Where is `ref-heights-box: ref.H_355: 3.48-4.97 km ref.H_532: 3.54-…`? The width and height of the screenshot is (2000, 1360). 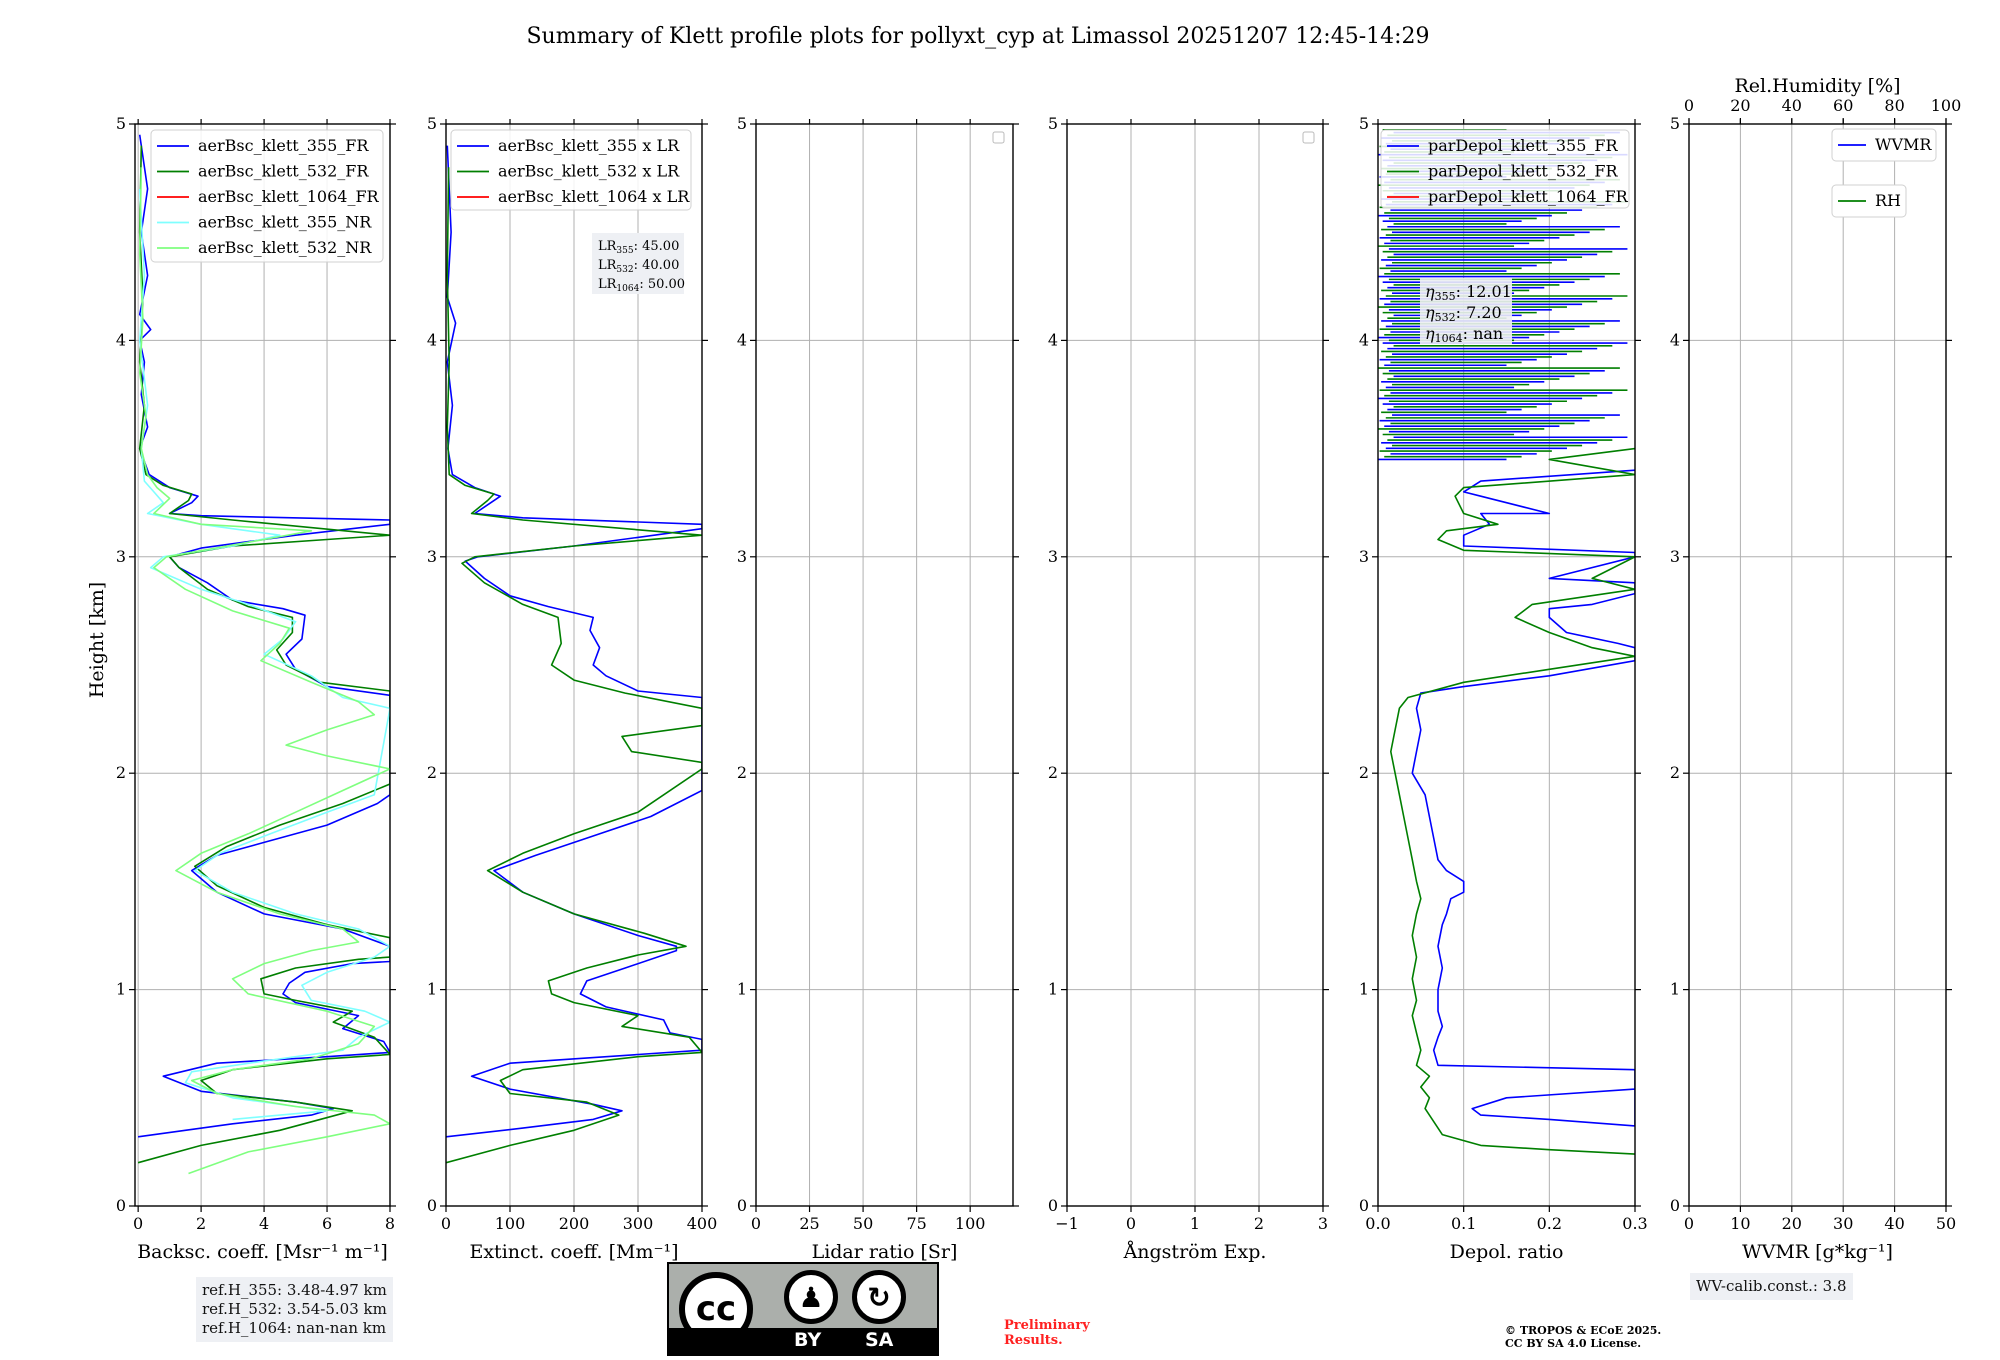 ref-heights-box: ref.H_355: 3.48-4.97 km ref.H_532: 3.54-… is located at coordinates (294, 1309).